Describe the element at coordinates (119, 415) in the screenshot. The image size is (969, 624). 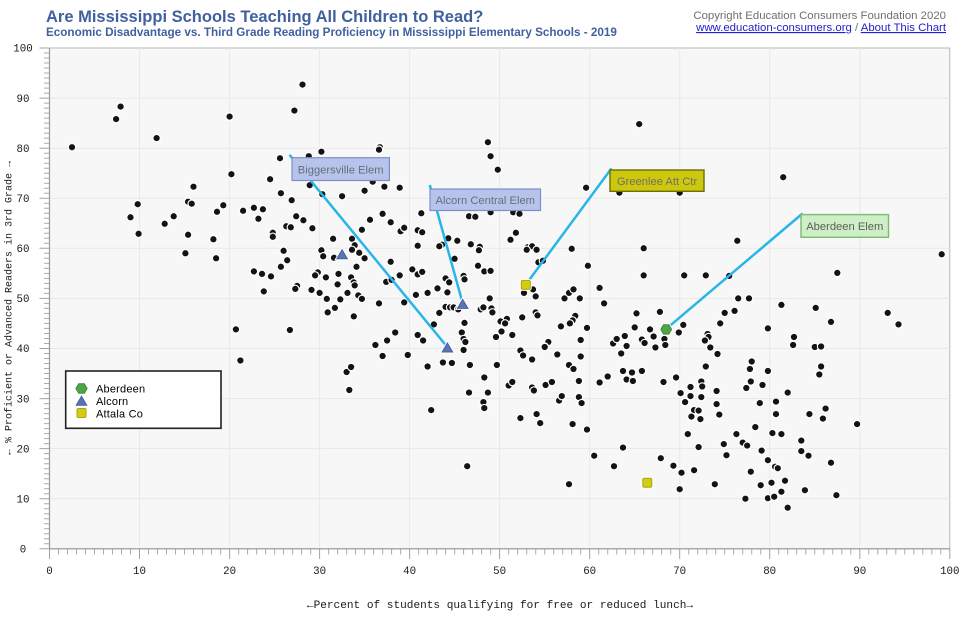
I see `svg-text: Attala Co` at that location.